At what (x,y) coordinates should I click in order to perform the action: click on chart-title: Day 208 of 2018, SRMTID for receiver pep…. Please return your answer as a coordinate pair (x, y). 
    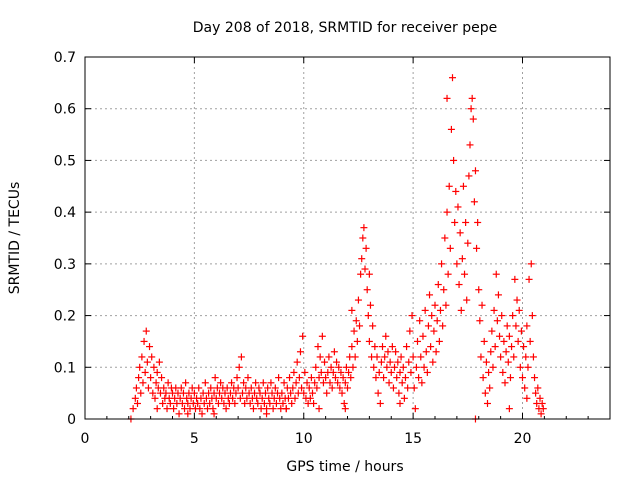
    Looking at the image, I should click on (345, 28).